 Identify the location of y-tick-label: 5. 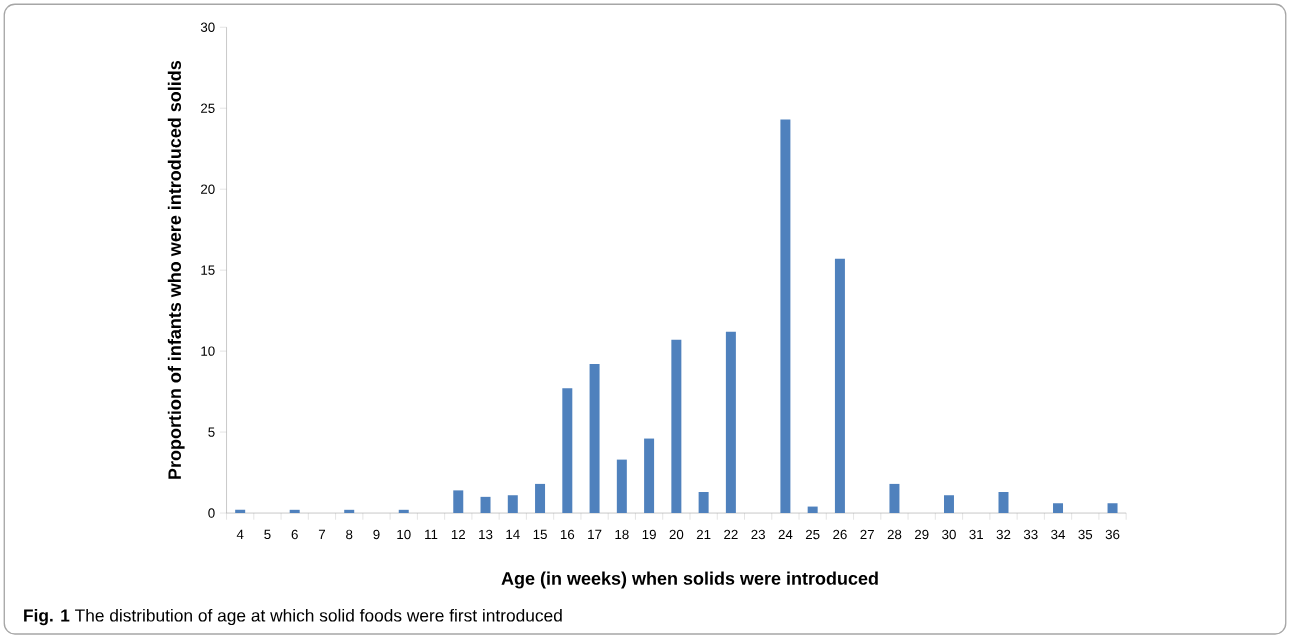
(211, 432).